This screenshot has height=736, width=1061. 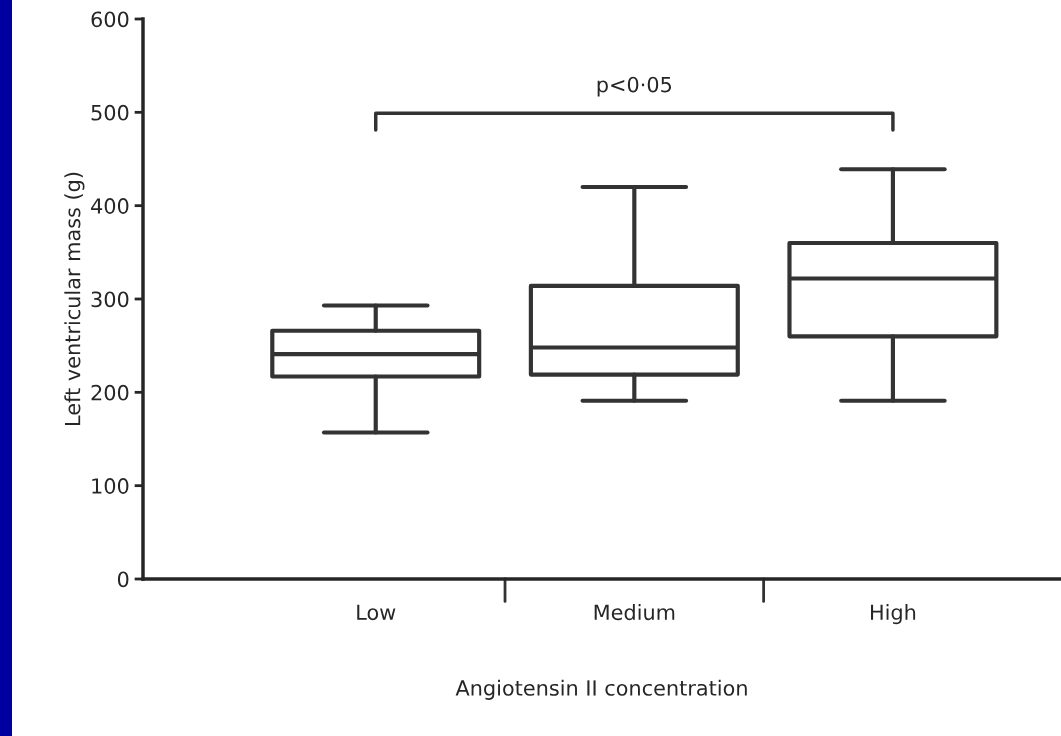 What do you see at coordinates (110, 486) in the screenshot?
I see `y-tick-label: 100` at bounding box center [110, 486].